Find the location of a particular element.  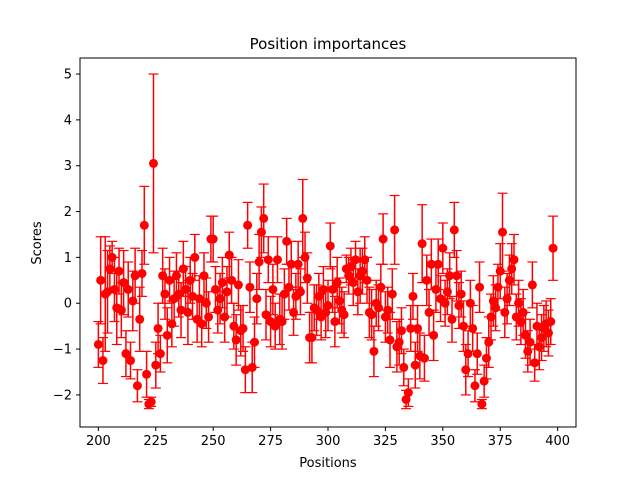

y-tick-label: 4 is located at coordinates (68, 120).